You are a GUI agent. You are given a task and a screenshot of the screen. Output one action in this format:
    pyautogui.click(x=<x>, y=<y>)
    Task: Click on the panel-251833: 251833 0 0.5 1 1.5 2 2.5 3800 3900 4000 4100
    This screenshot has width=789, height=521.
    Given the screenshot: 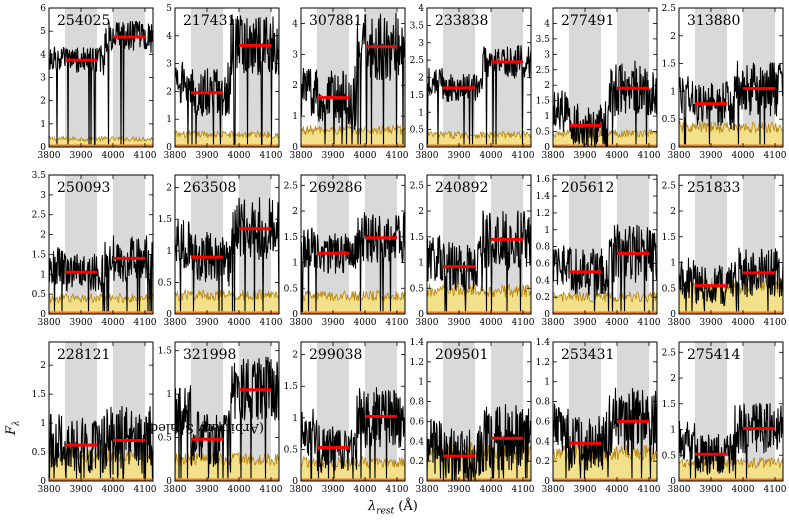 What is the action you would take?
    pyautogui.click(x=724, y=251)
    